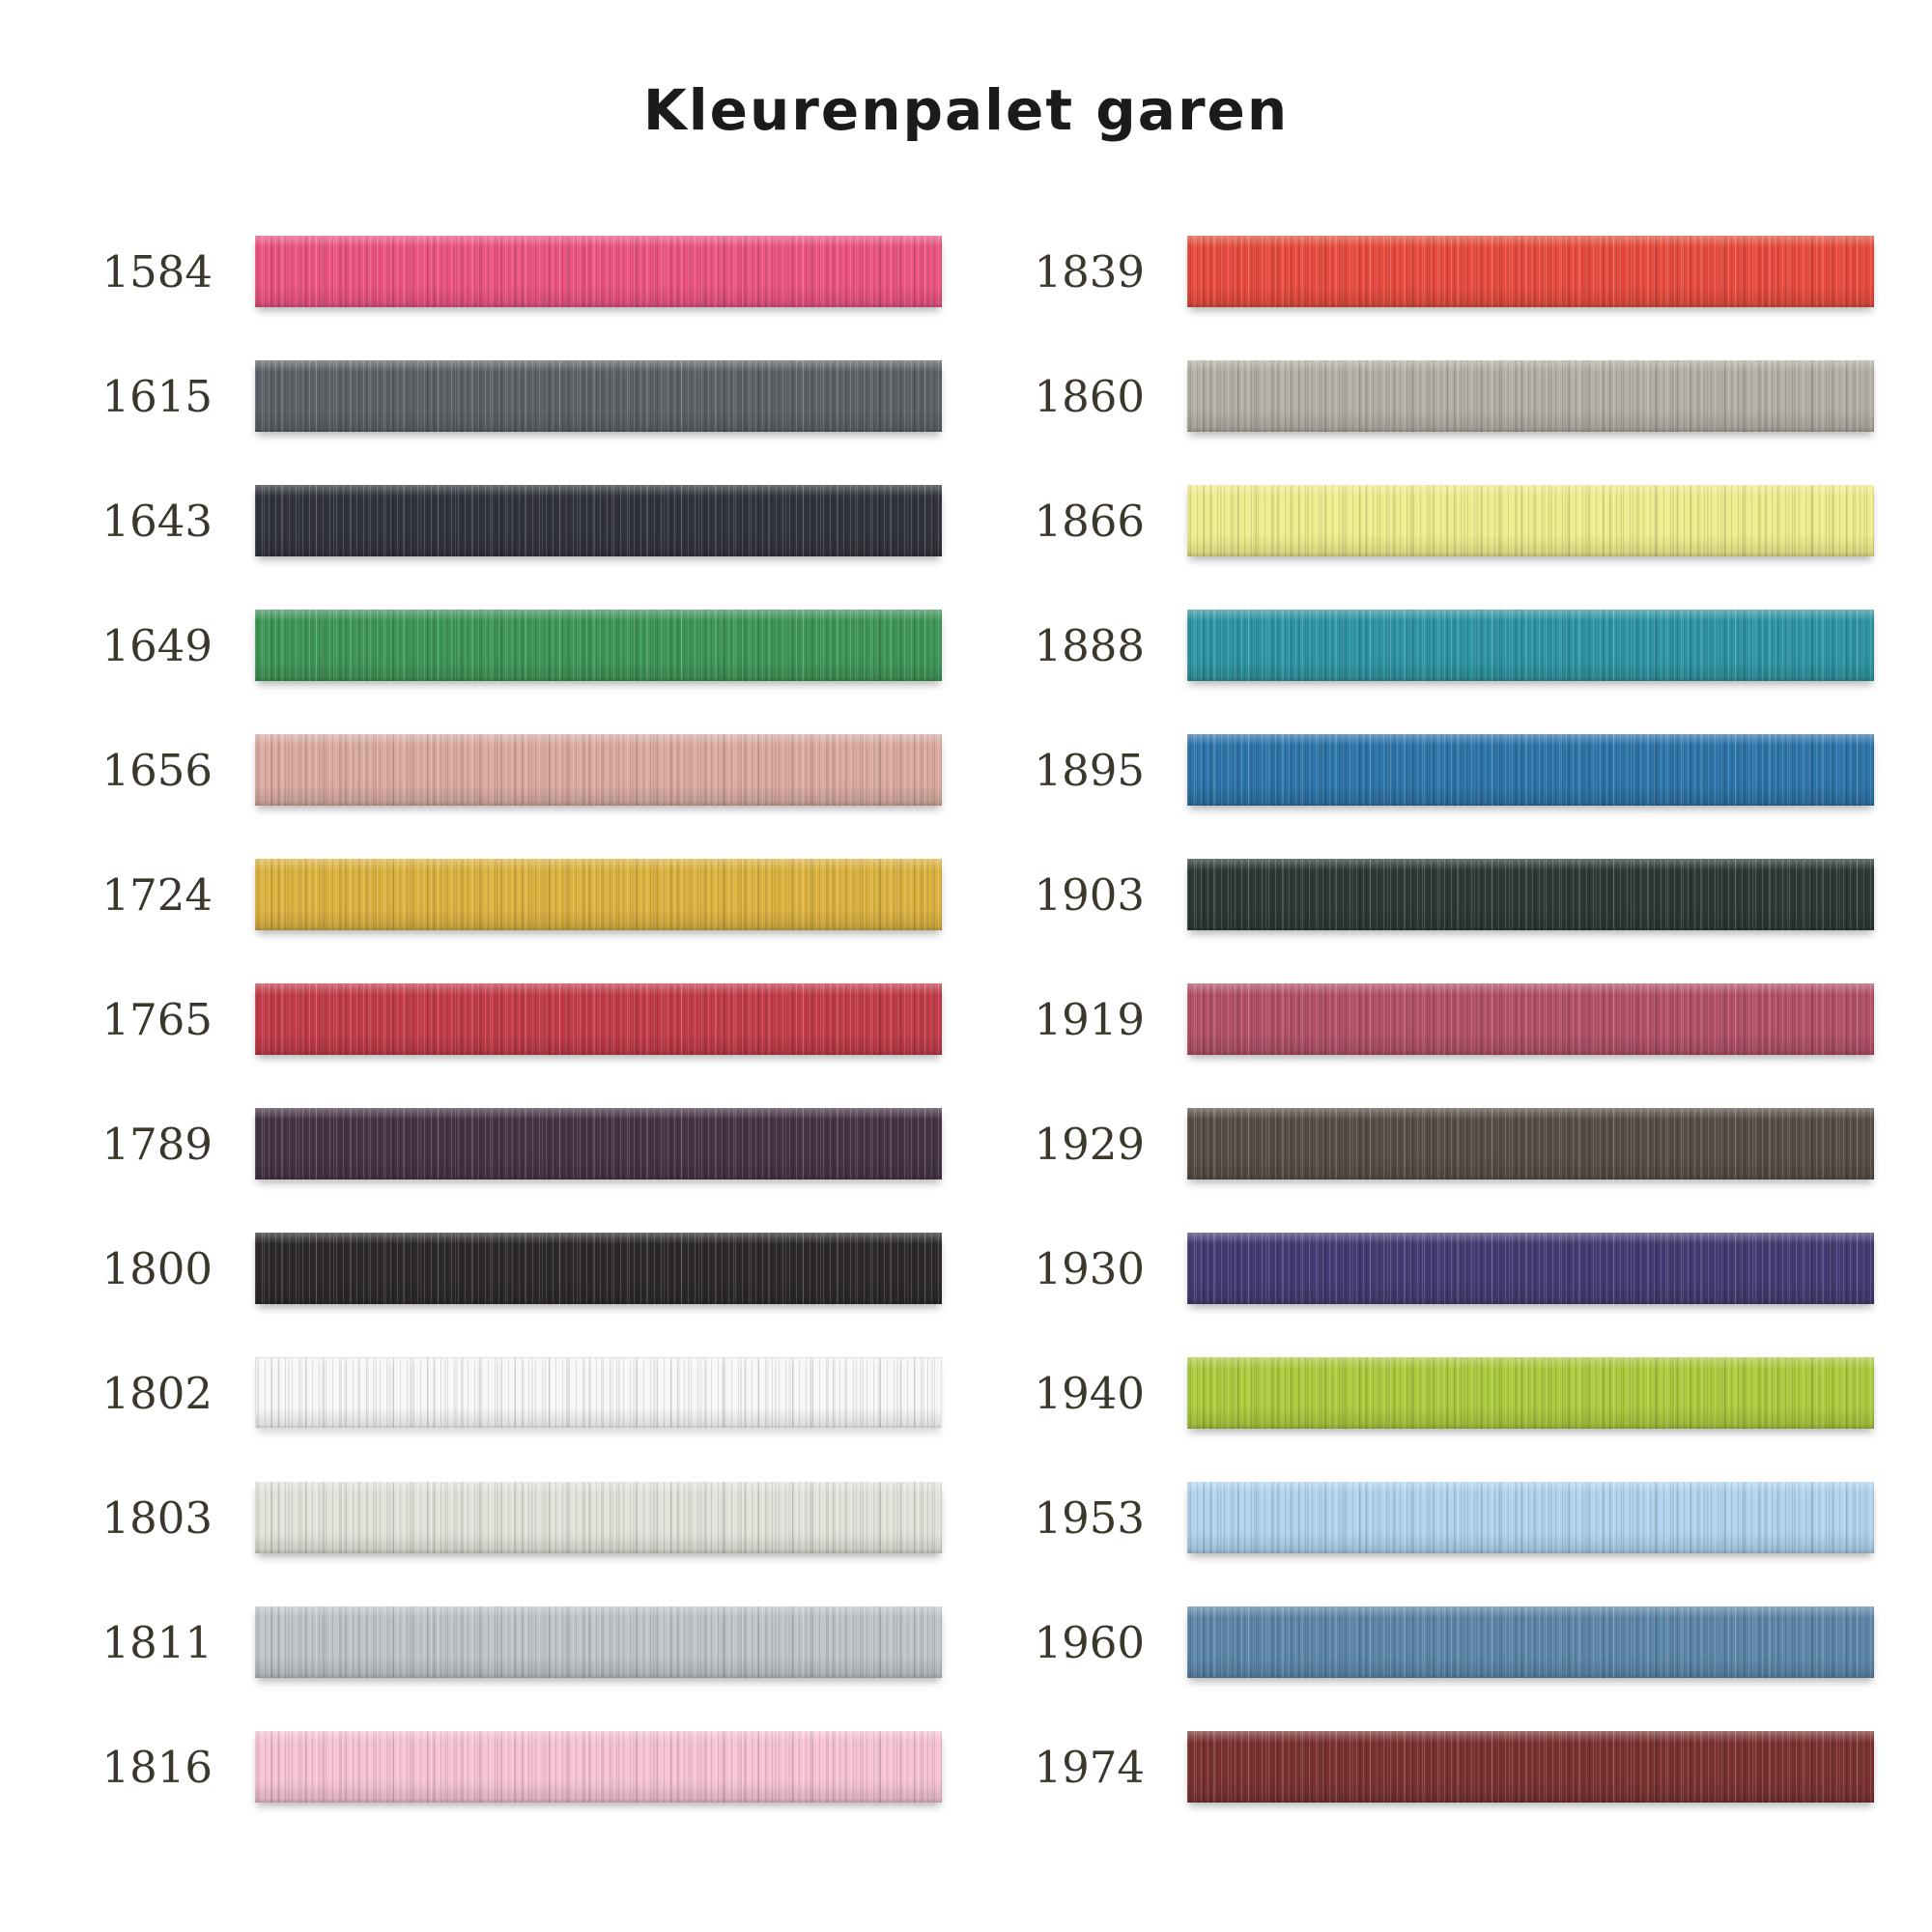  What do you see at coordinates (157, 1518) in the screenshot?
I see `swatch-code-label: 1803` at bounding box center [157, 1518].